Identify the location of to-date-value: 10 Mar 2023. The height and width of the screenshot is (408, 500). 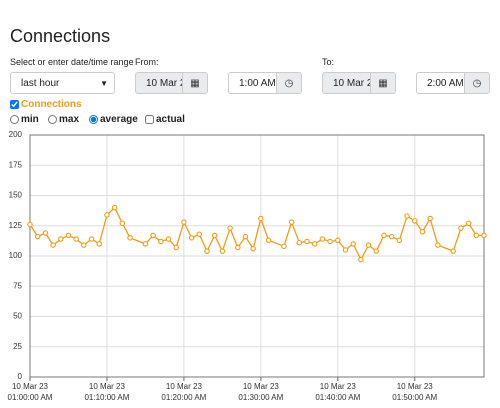
(351, 83).